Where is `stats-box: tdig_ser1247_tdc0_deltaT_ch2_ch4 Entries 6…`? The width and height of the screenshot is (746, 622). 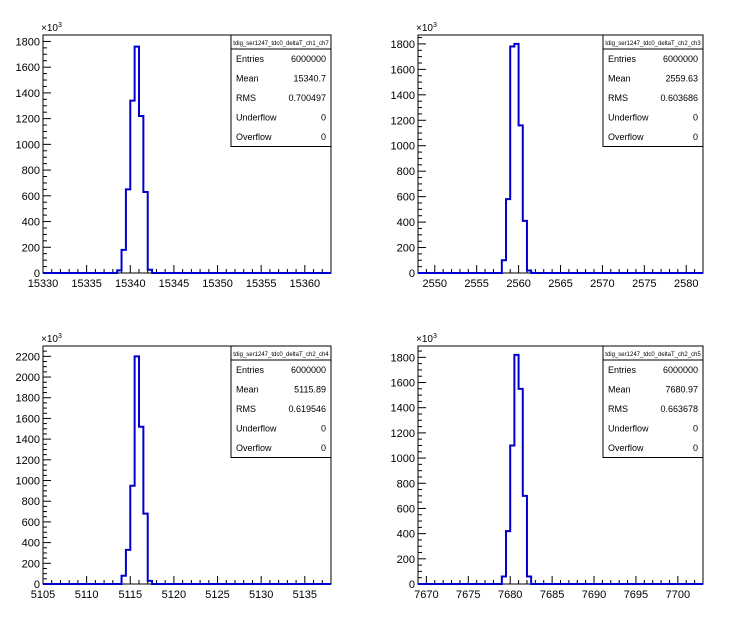
stats-box: tdig_ser1247_tdc0_deltaT_ch2_ch4 Entries 6… is located at coordinates (281, 401).